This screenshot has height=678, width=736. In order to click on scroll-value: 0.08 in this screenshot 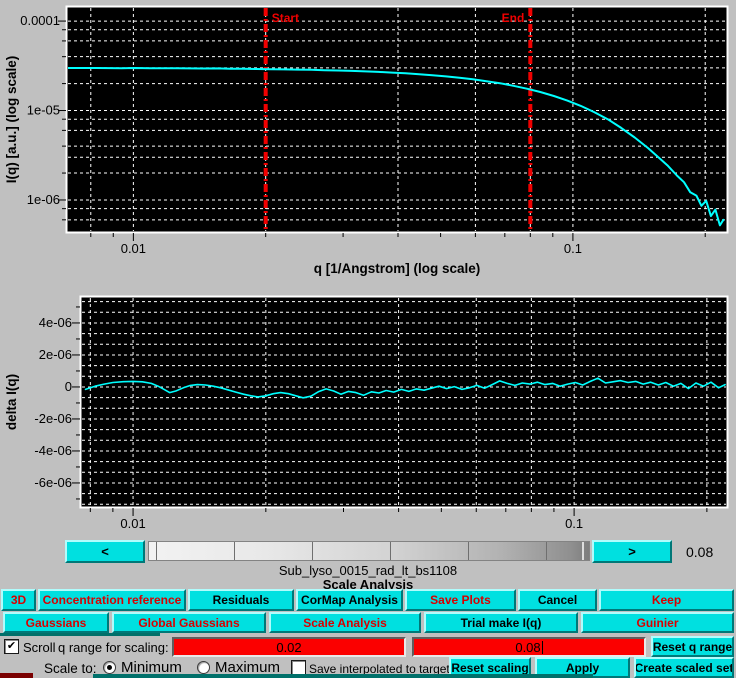, I will do `click(700, 552)`.